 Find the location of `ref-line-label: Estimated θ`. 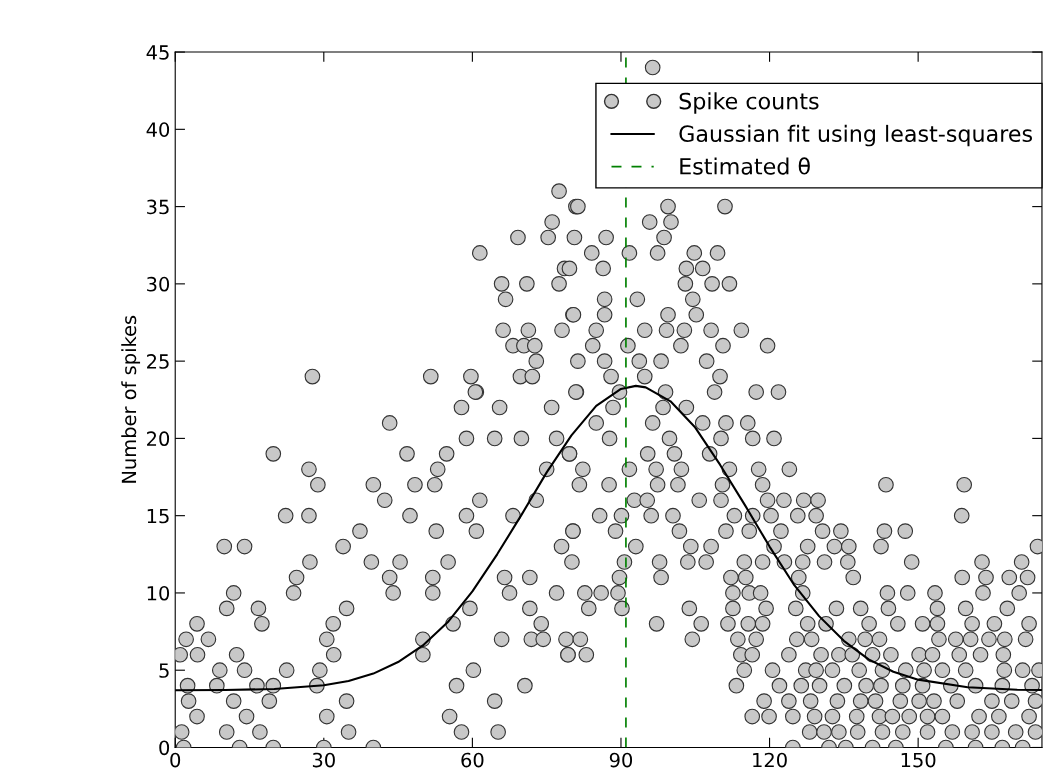

ref-line-label: Estimated θ is located at coordinates (745, 166).